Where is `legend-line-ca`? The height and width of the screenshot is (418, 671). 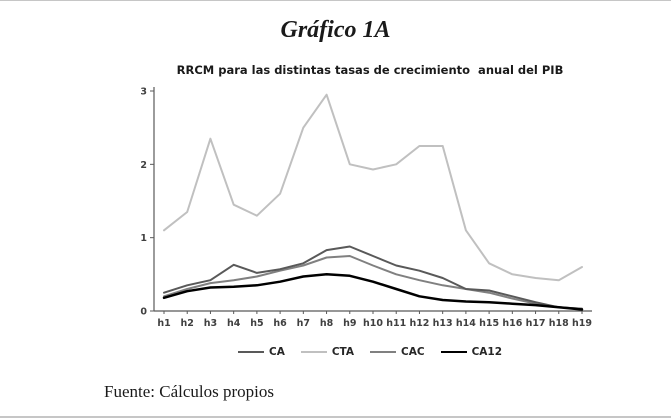 legend-line-ca is located at coordinates (250, 352).